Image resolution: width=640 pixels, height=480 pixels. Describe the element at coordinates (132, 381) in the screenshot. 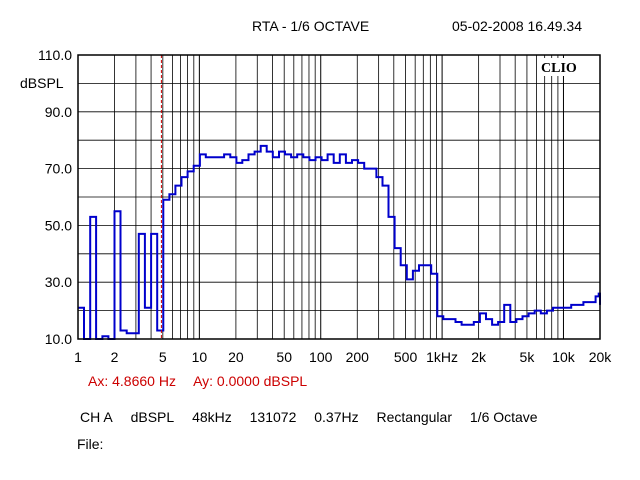

I see `cursor-ax: Ax: 4.8660 Hz` at that location.